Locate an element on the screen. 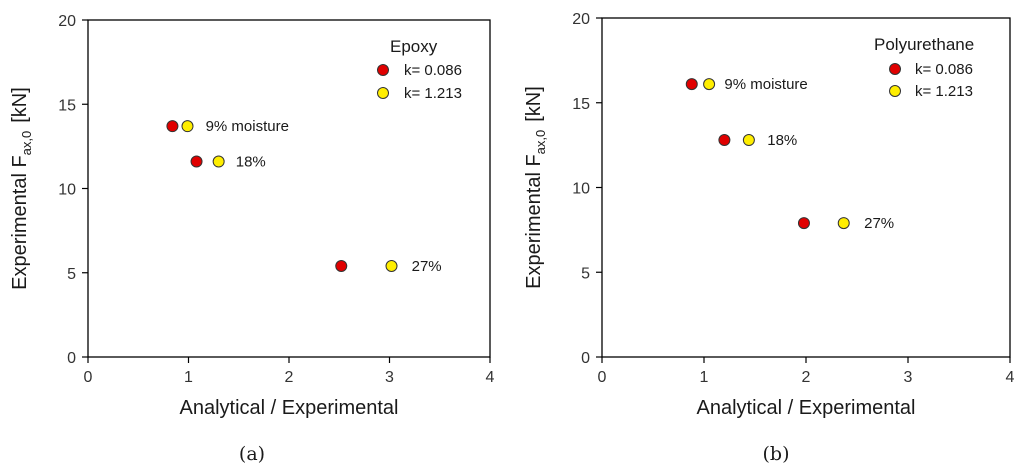 The width and height of the screenshot is (1021, 470). annotations-b: 9% moisture 18% 27% is located at coordinates (809, 154).